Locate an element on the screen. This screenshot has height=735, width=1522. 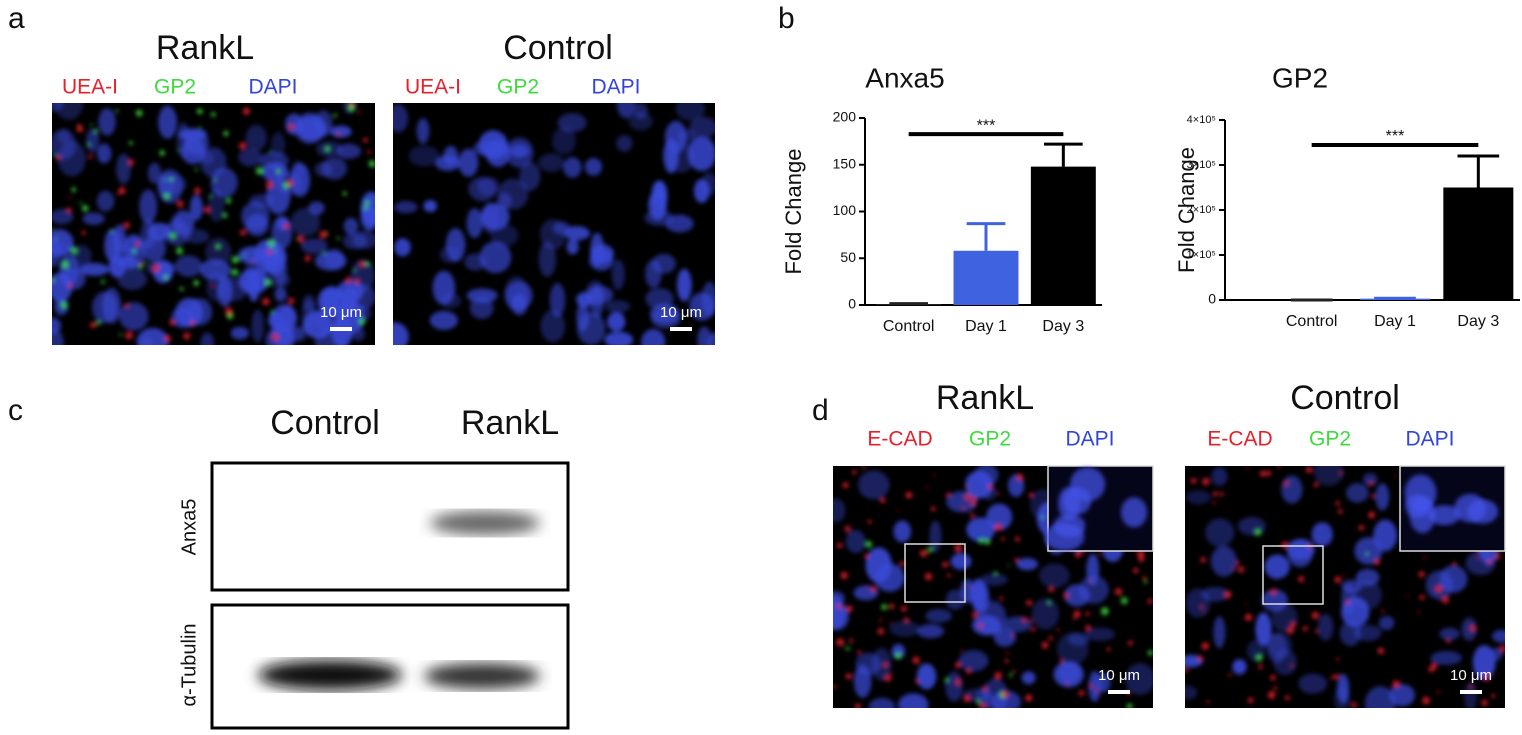
y-tick-label: 4×10⁵ is located at coordinates (1201, 120).